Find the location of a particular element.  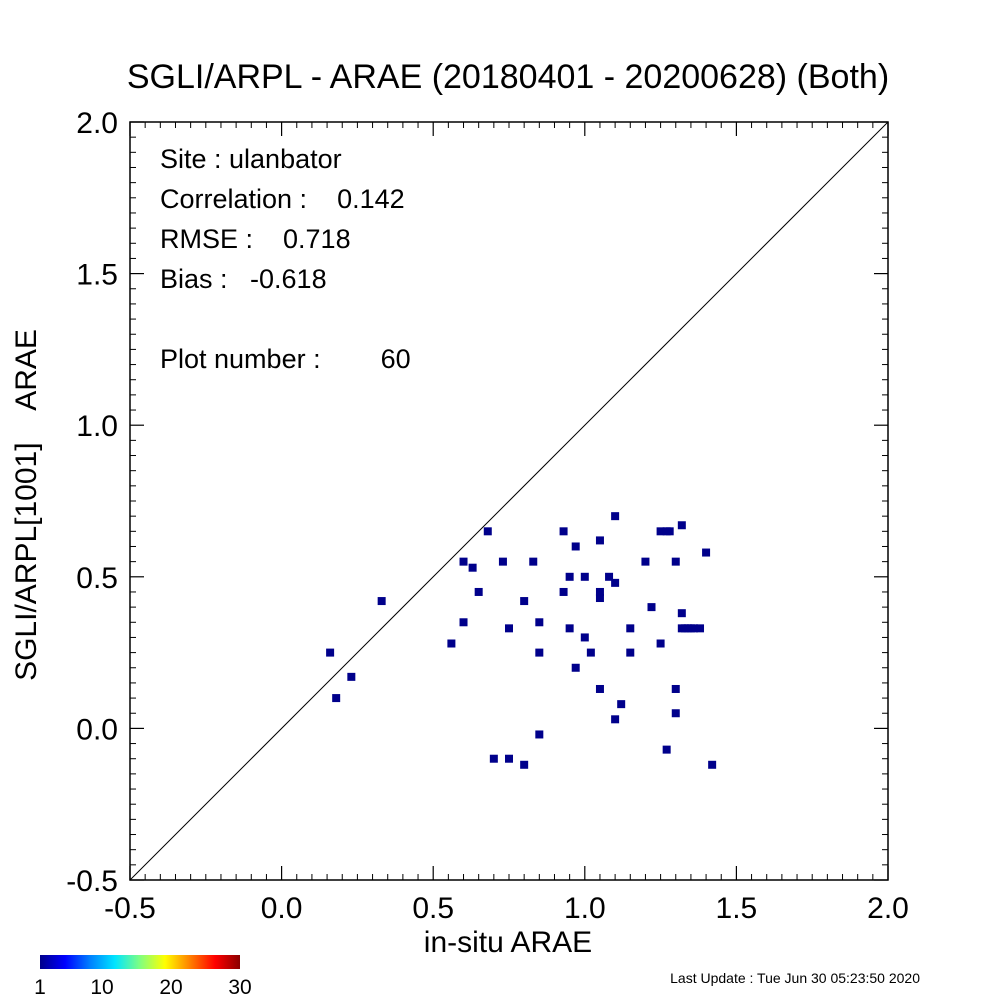

x-tick-label: 0.5 is located at coordinates (433, 908).